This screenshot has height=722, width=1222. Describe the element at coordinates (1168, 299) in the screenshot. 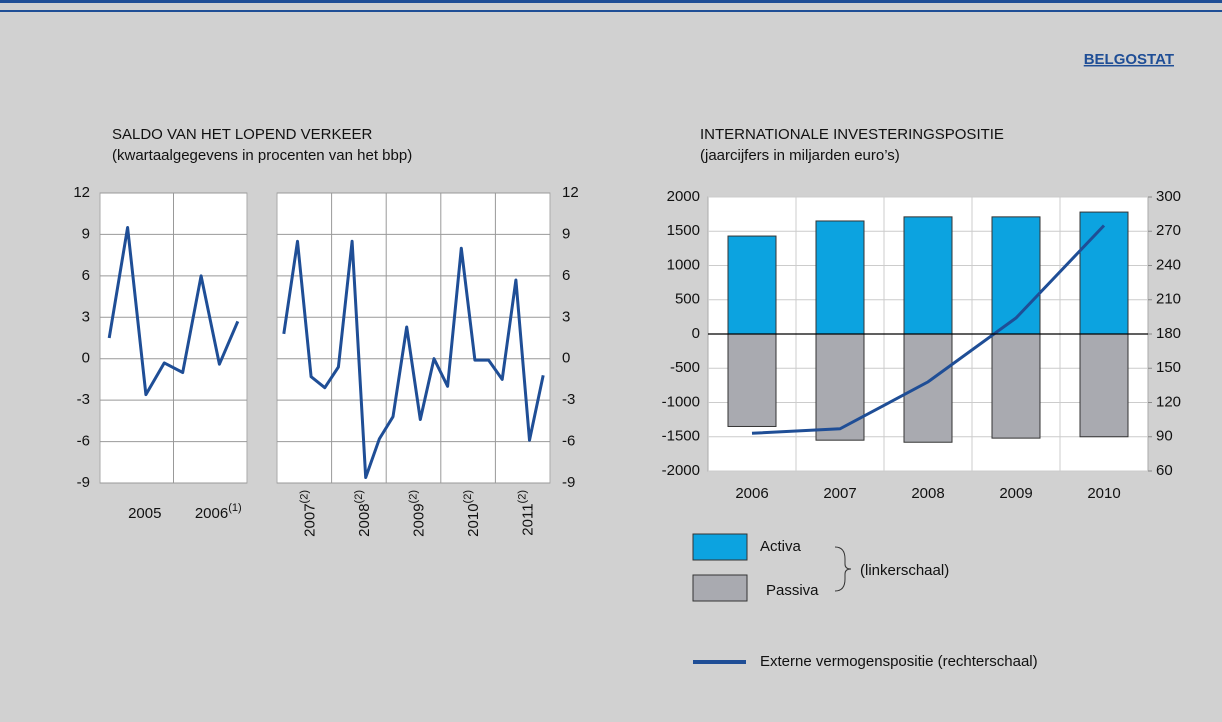

I see `y2-tick-label: 210` at that location.